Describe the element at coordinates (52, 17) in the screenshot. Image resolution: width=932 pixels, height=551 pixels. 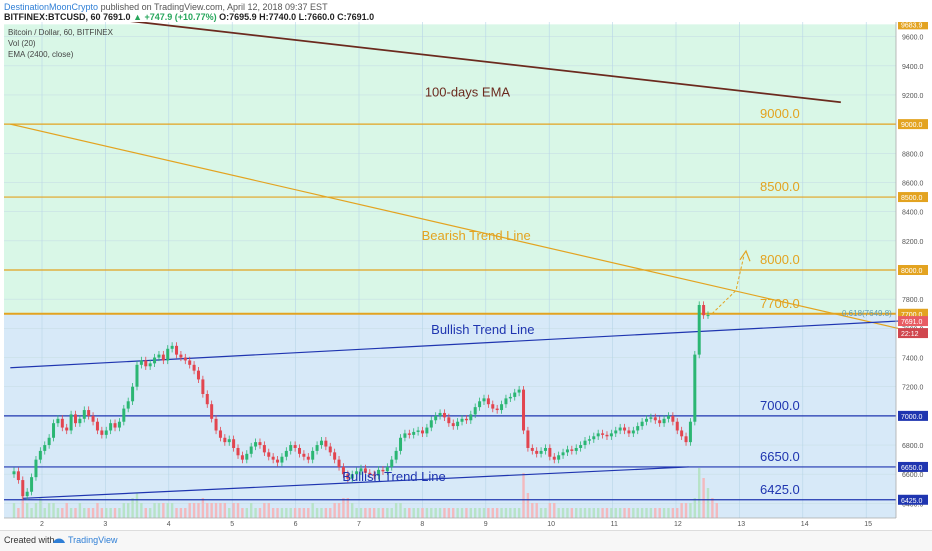
I see `symbol-label: BITFINEX:BTCUSD, 60` at that location.